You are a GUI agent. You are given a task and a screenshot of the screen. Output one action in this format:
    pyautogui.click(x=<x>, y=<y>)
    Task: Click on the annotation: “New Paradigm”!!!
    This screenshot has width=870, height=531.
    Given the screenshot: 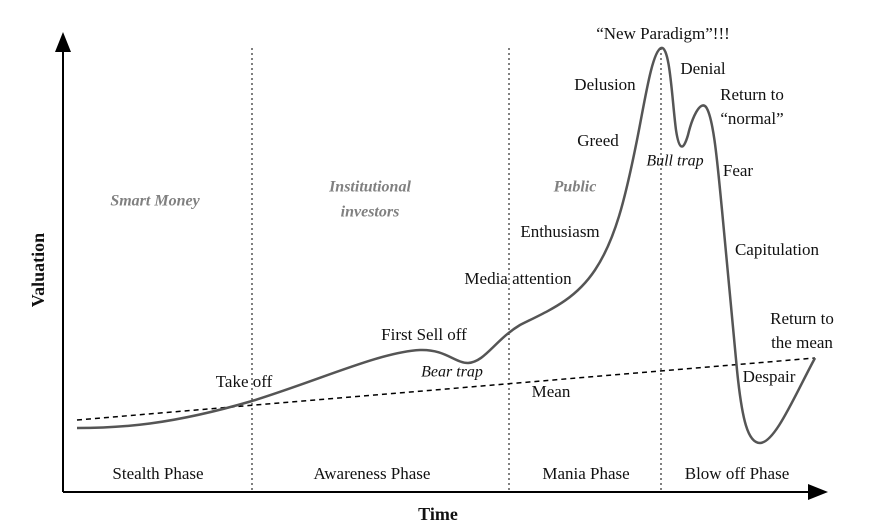 What is the action you would take?
    pyautogui.click(x=663, y=33)
    